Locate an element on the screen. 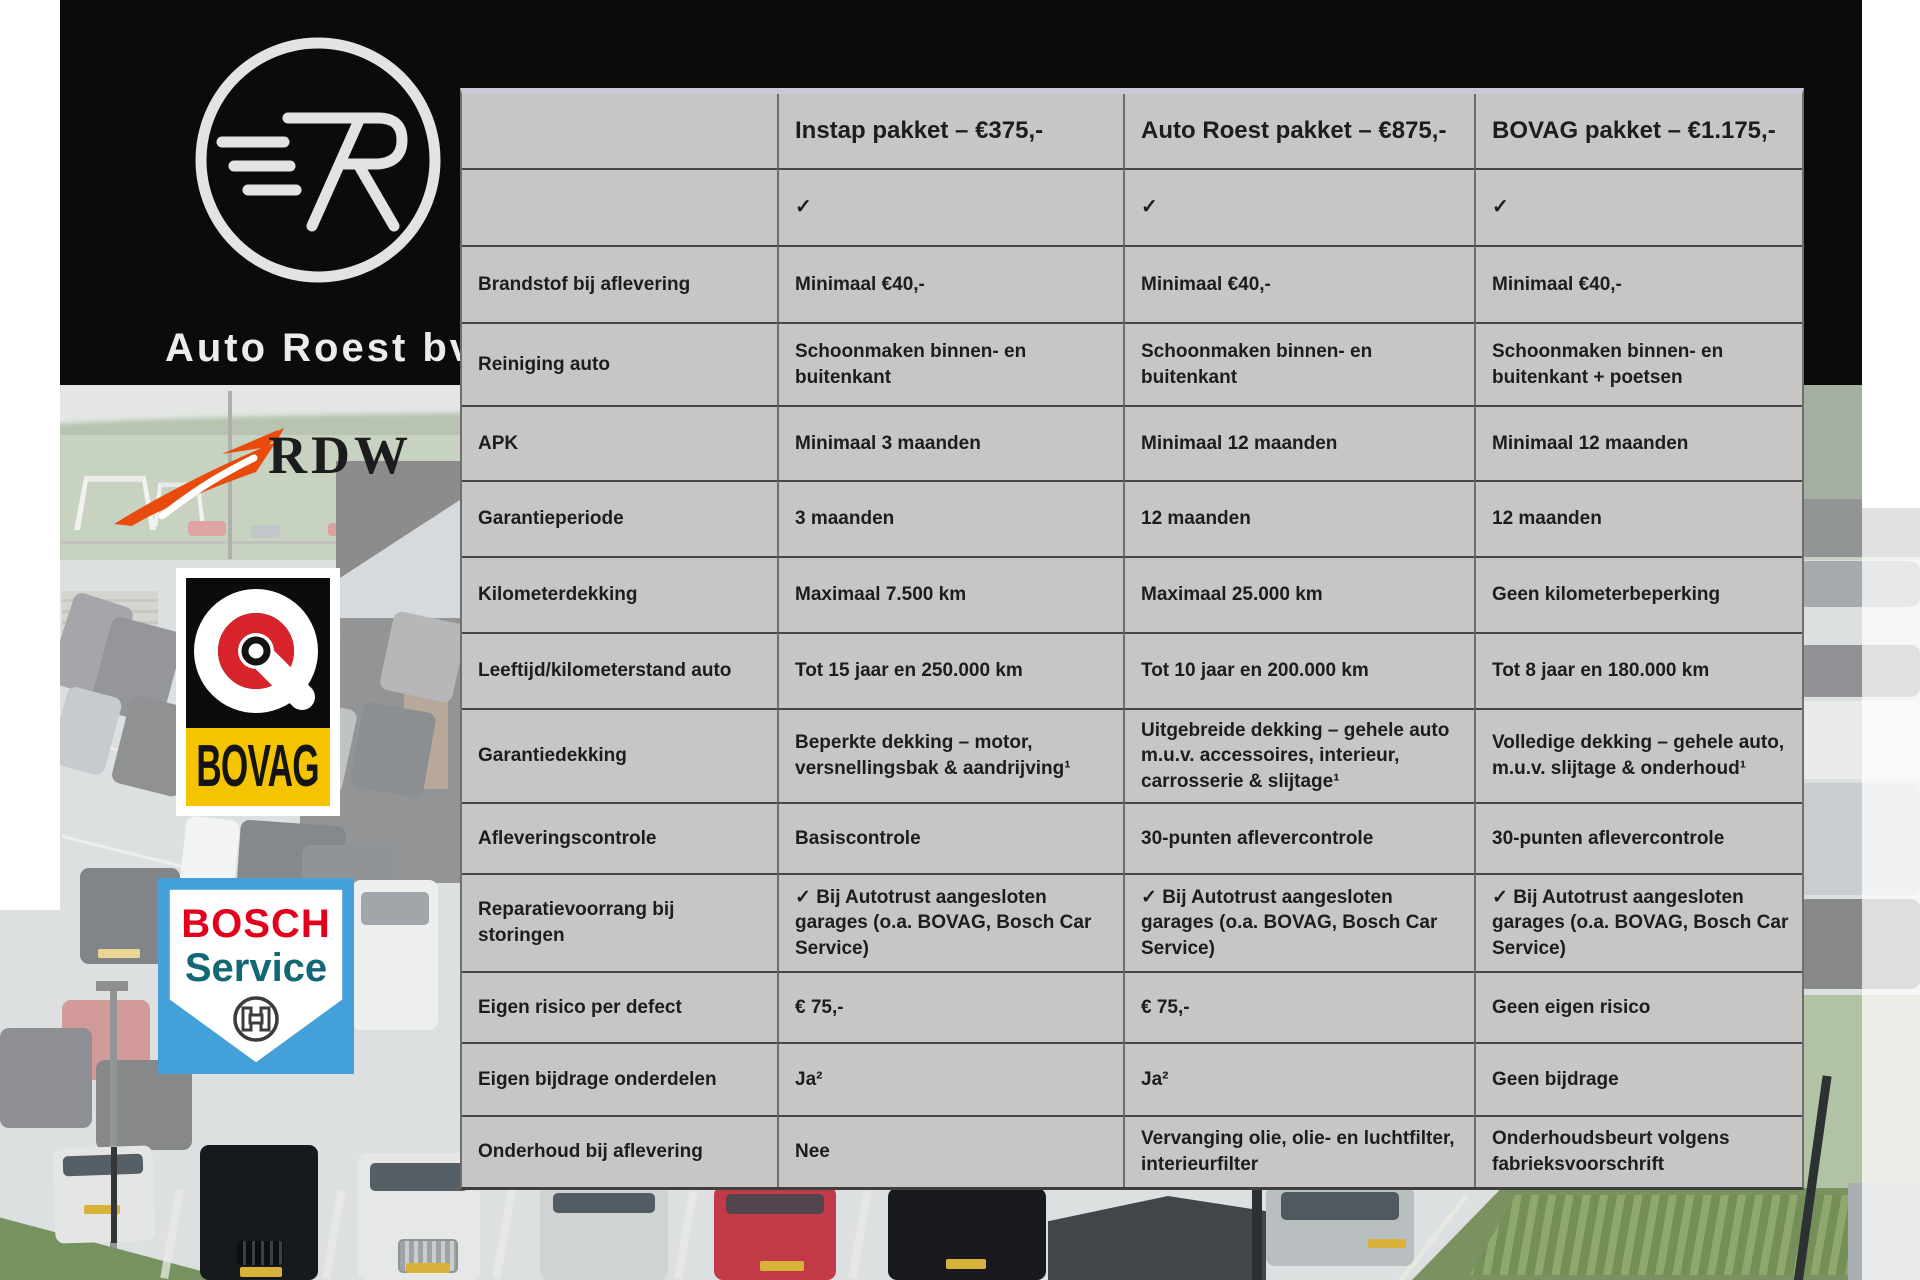 This screenshot has height=1280, width=1920. rdw-text: RDW is located at coordinates (340, 455).